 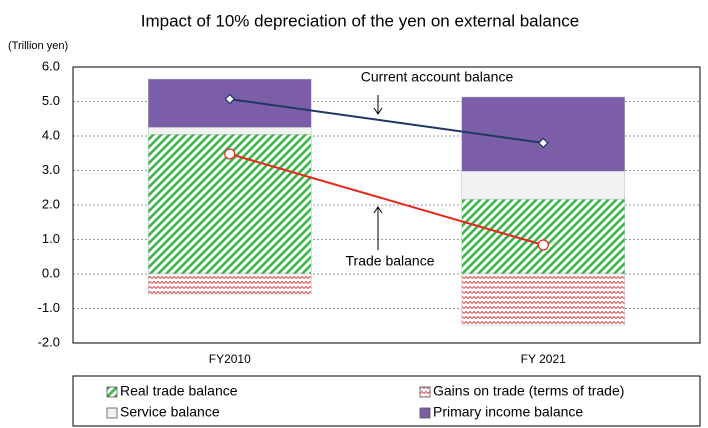 I want to click on legend-box, so click(x=386, y=401).